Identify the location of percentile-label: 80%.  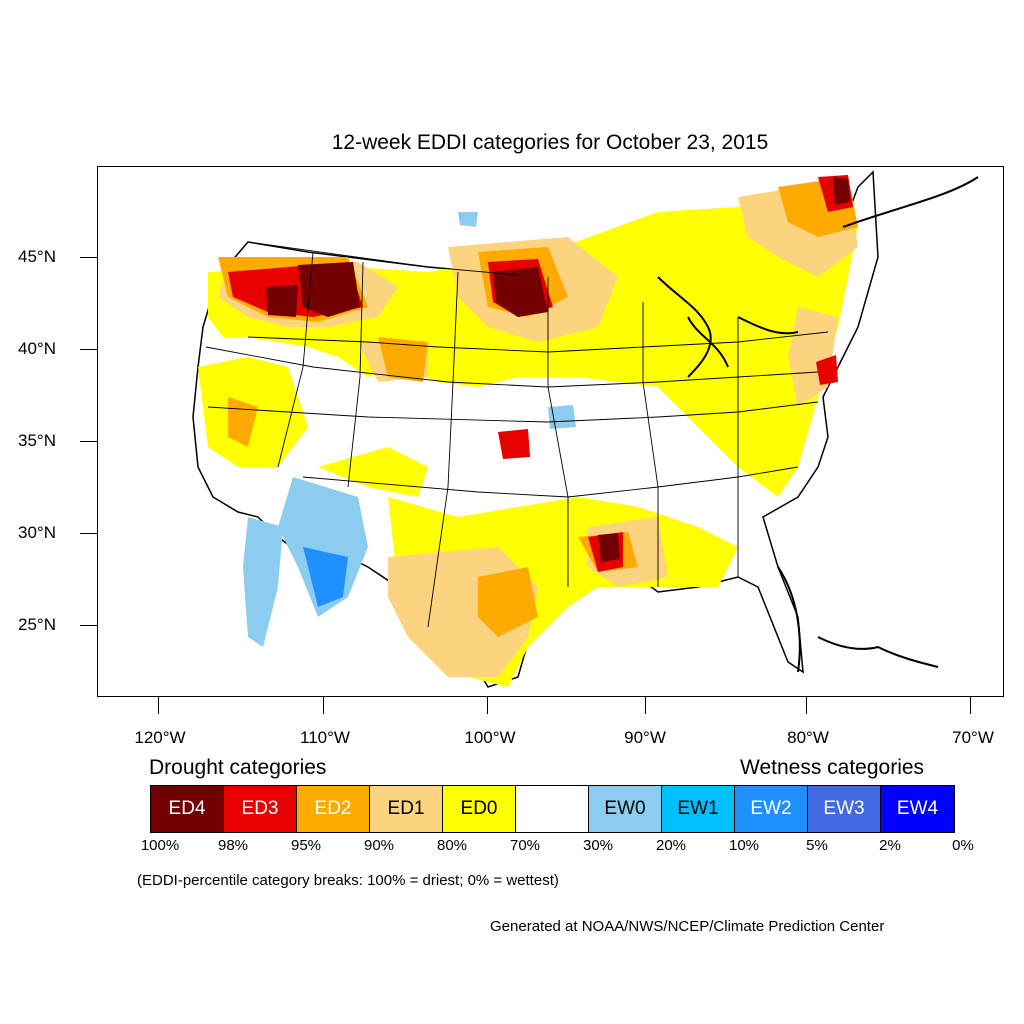
(452, 845).